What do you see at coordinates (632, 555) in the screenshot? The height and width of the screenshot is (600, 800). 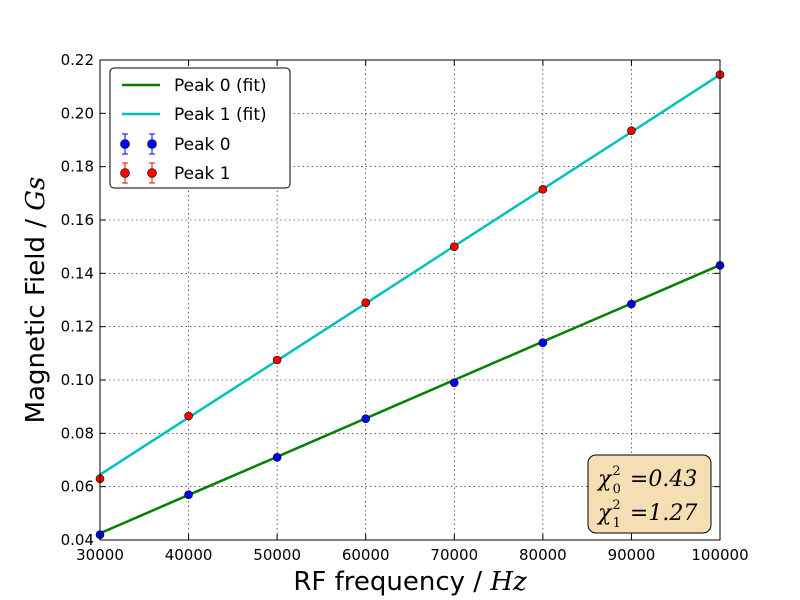 I see `x-tick-label: 90000` at bounding box center [632, 555].